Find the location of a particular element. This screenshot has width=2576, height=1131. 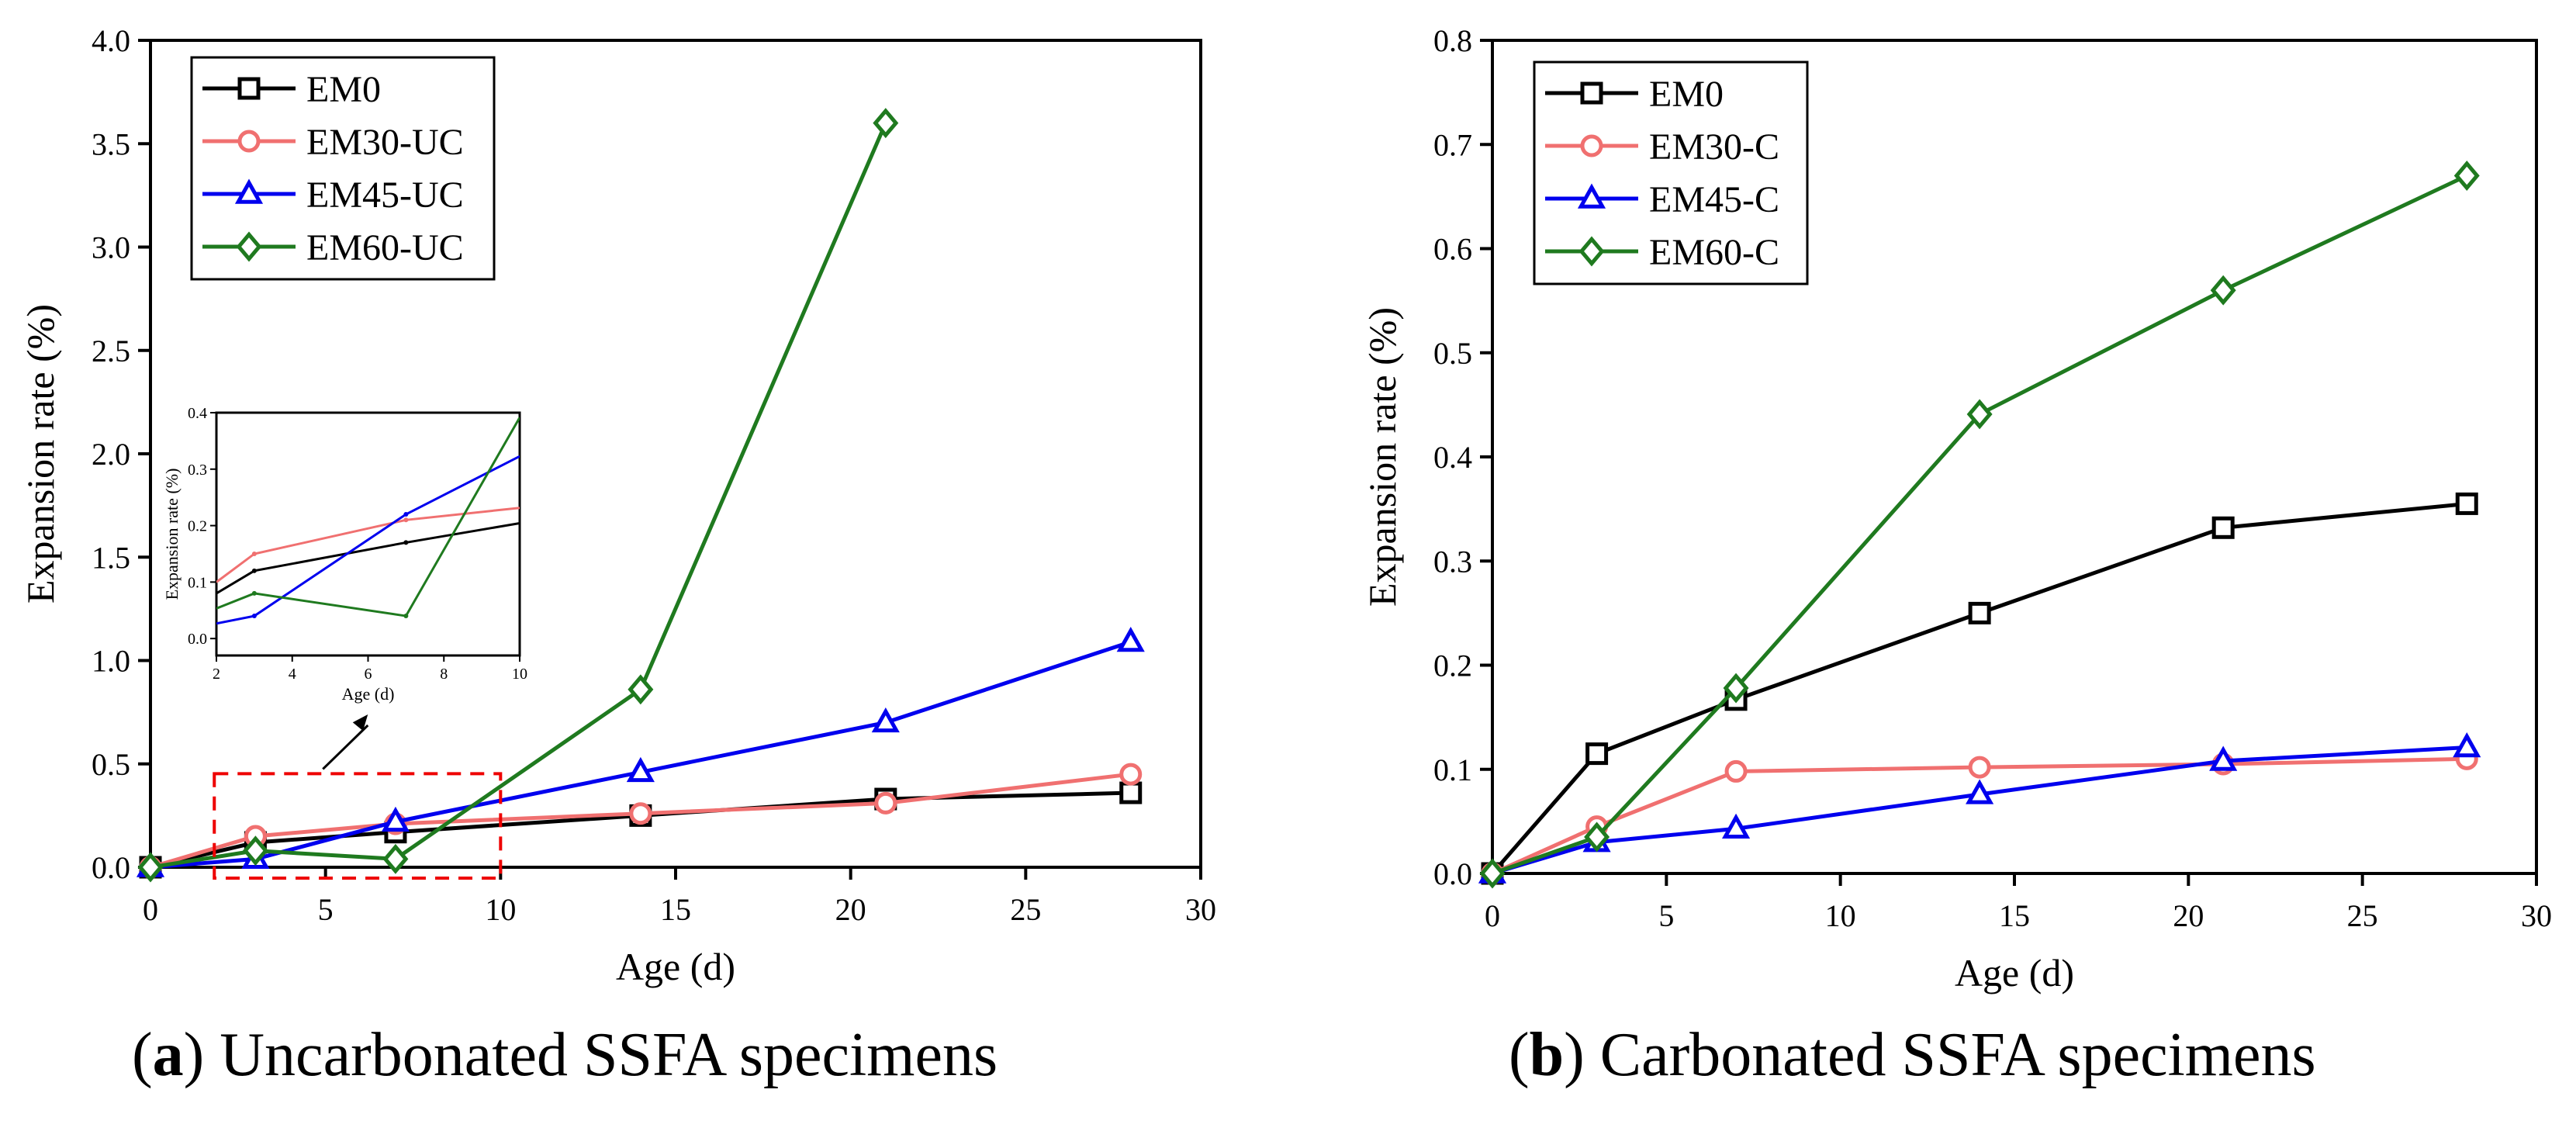

inset-point-em60-uc is located at coordinates (254, 593).